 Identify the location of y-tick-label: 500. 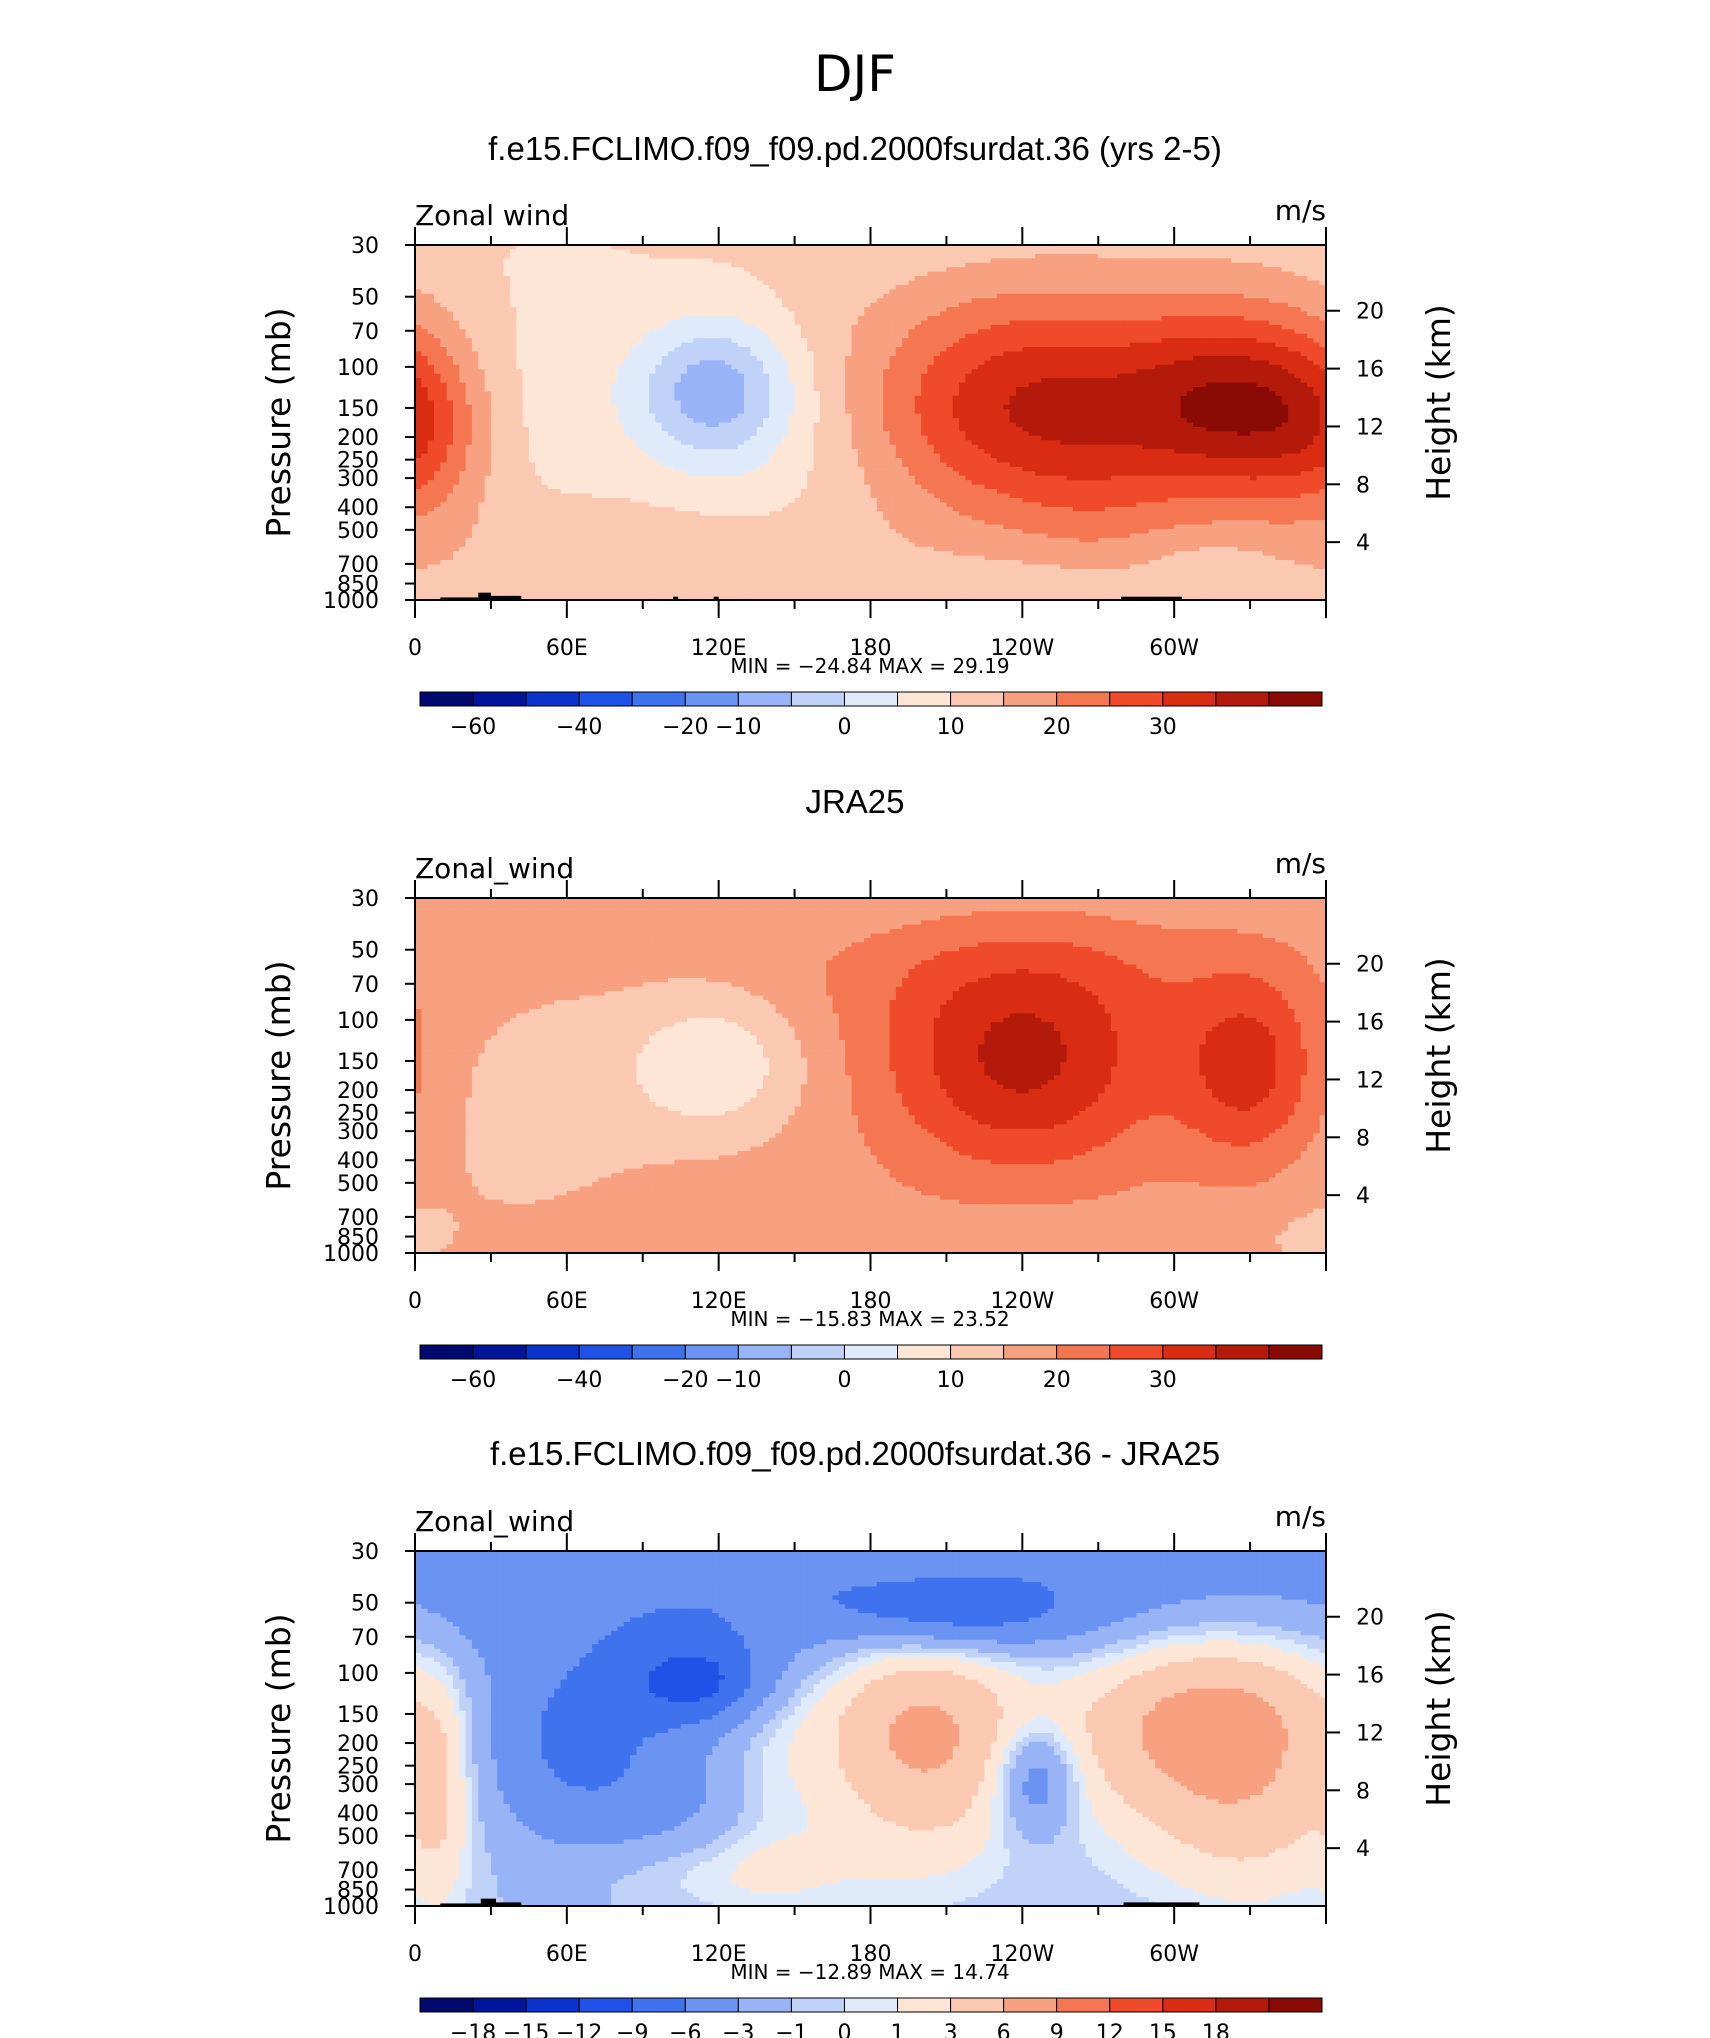
(358, 1184).